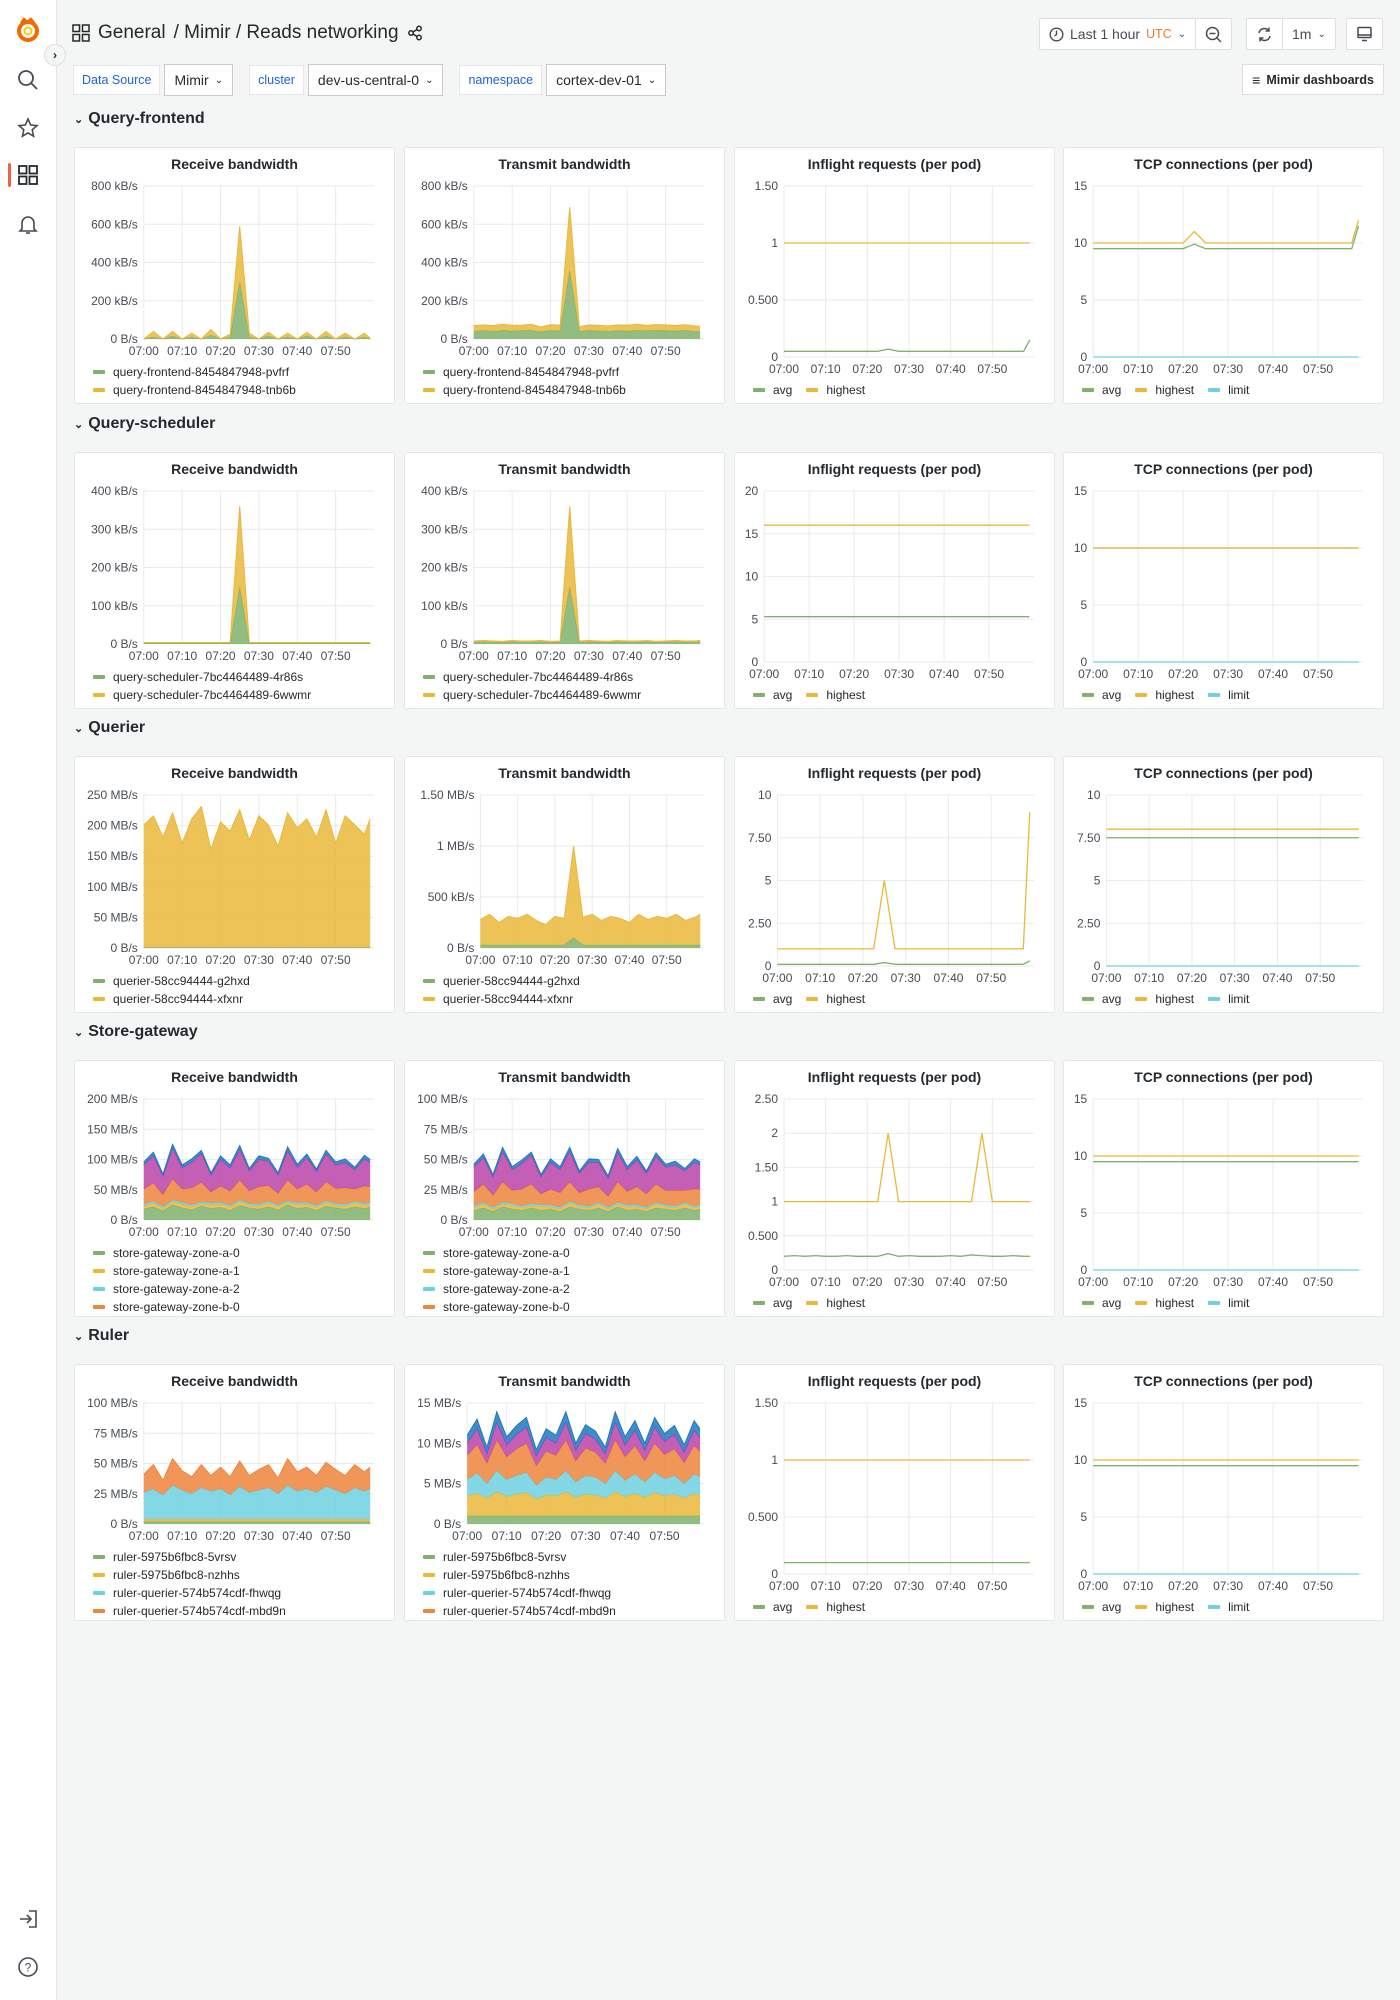 The width and height of the screenshot is (1400, 2000). I want to click on time-range-picker: Last 1 hour UTC ⌄, so click(1118, 34).